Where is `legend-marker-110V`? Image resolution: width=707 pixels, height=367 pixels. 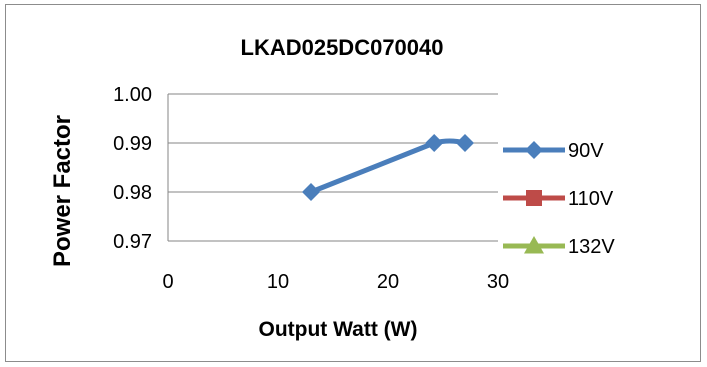
legend-marker-110V is located at coordinates (534, 198).